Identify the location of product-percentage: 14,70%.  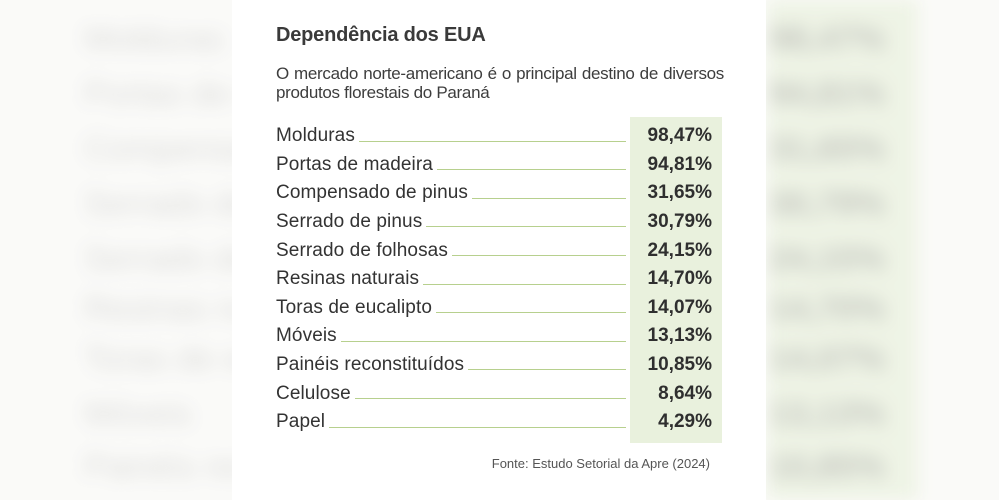
(679, 279).